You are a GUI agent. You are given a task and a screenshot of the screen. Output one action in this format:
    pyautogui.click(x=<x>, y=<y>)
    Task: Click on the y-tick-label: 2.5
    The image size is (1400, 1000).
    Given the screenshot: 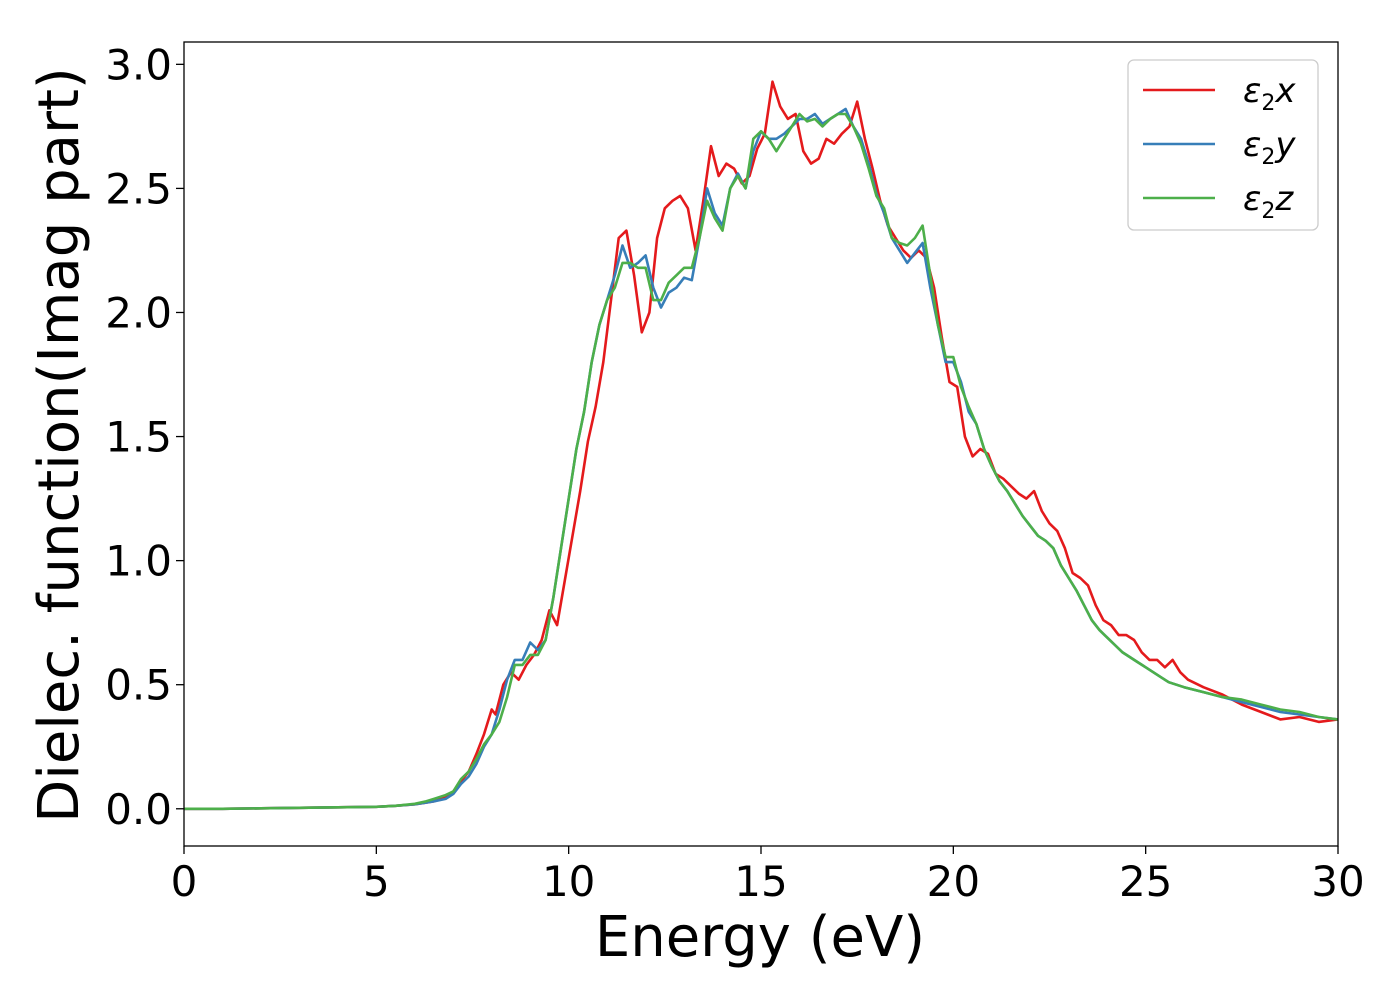 What is the action you would take?
    pyautogui.click(x=138, y=188)
    